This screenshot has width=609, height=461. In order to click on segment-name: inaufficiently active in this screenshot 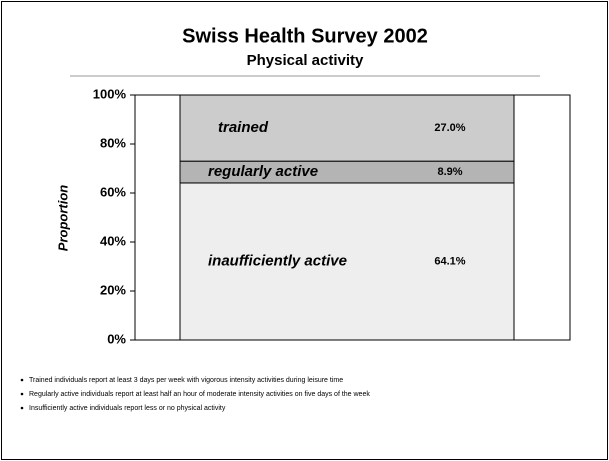, I will do `click(277, 260)`.